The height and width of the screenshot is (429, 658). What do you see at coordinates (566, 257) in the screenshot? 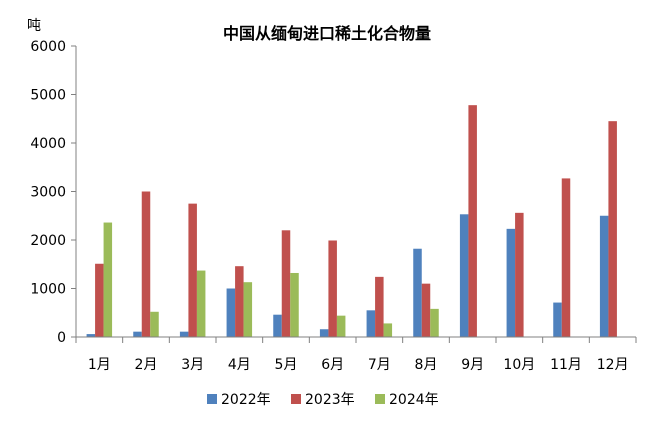
I see `bar-2023年-11月` at bounding box center [566, 257].